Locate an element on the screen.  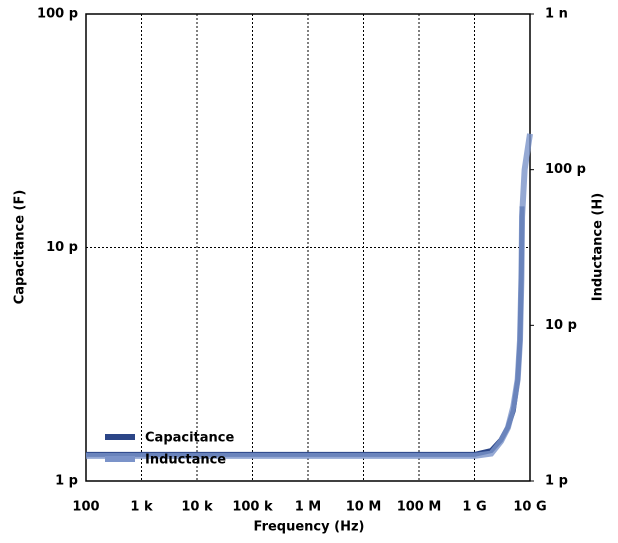
y2-tick-label: 100 p is located at coordinates (565, 169).